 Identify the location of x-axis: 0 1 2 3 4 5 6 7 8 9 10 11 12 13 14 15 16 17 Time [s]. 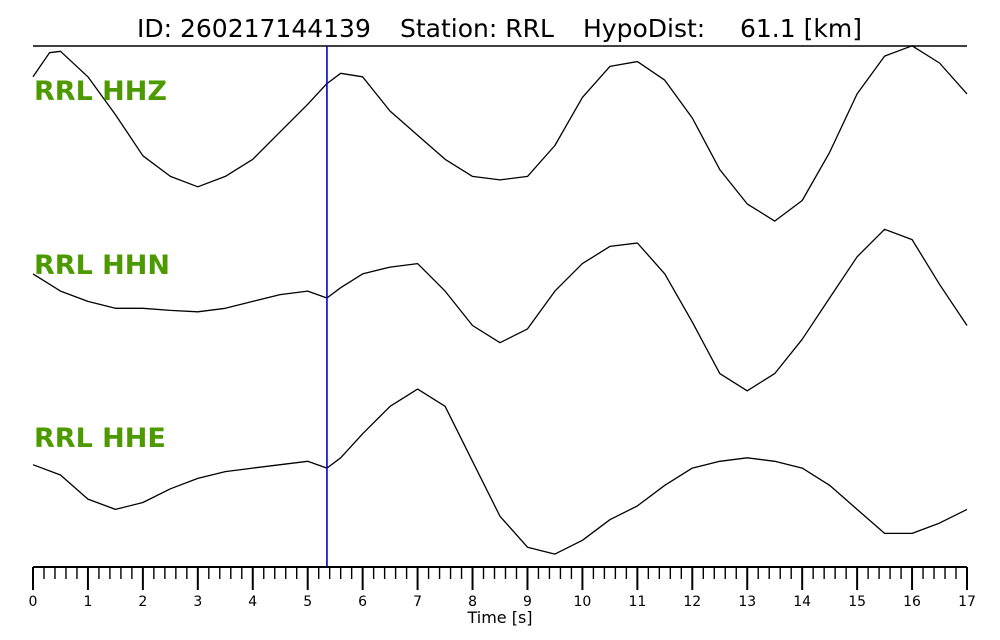
(502, 596).